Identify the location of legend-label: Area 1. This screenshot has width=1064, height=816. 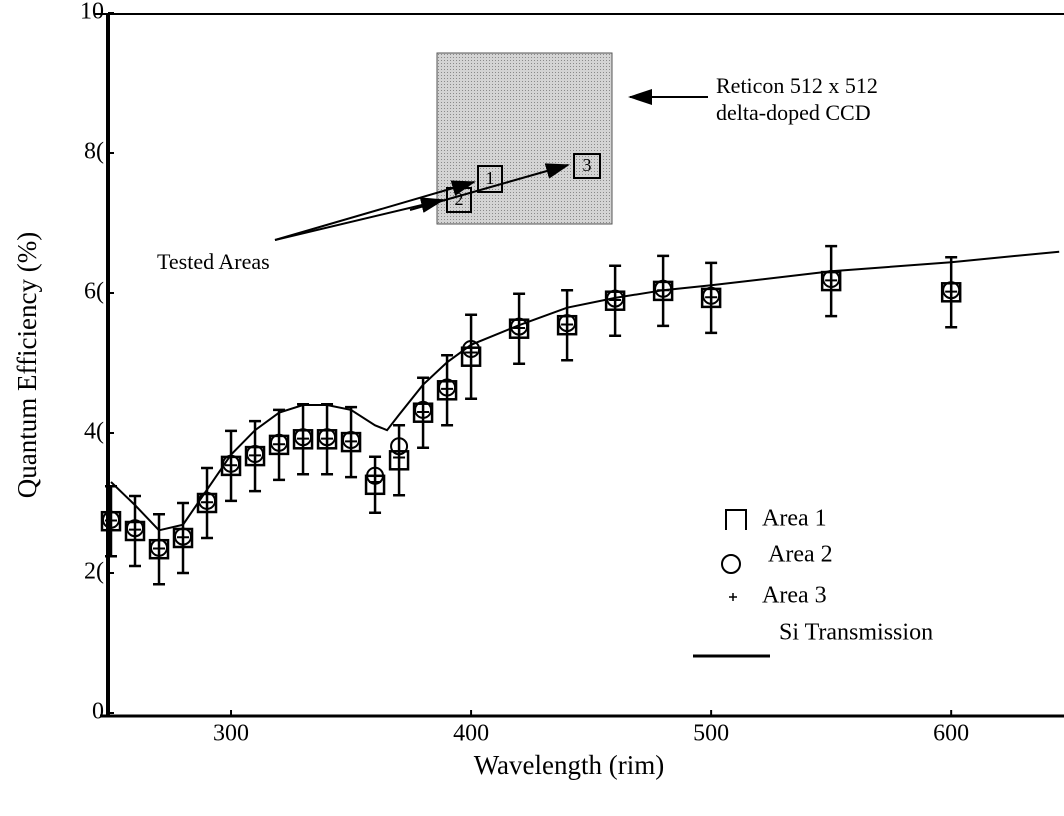
(794, 519).